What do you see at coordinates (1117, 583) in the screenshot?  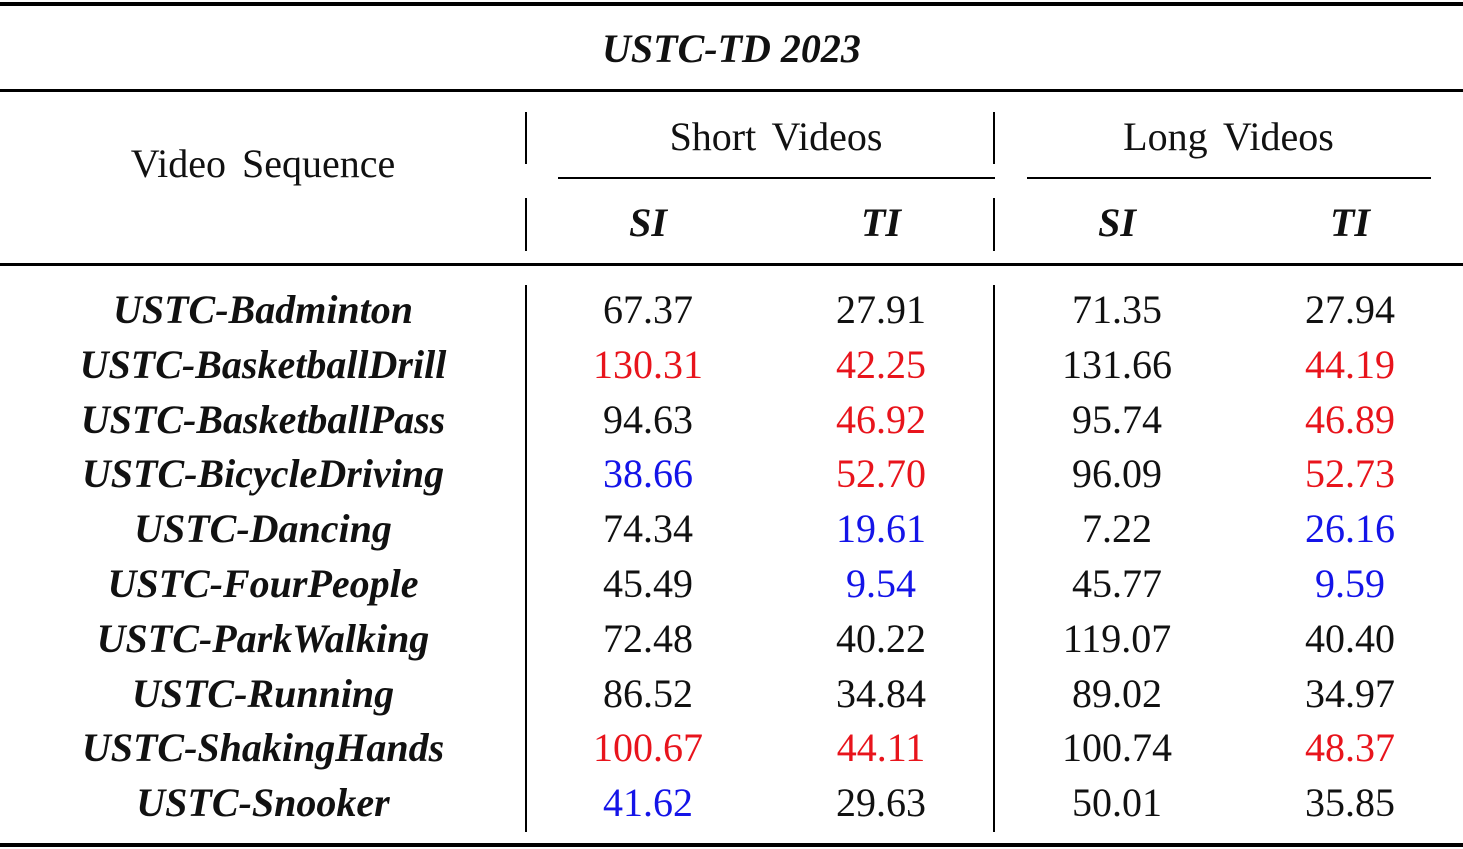 I see `cell-long-si: 45.77` at bounding box center [1117, 583].